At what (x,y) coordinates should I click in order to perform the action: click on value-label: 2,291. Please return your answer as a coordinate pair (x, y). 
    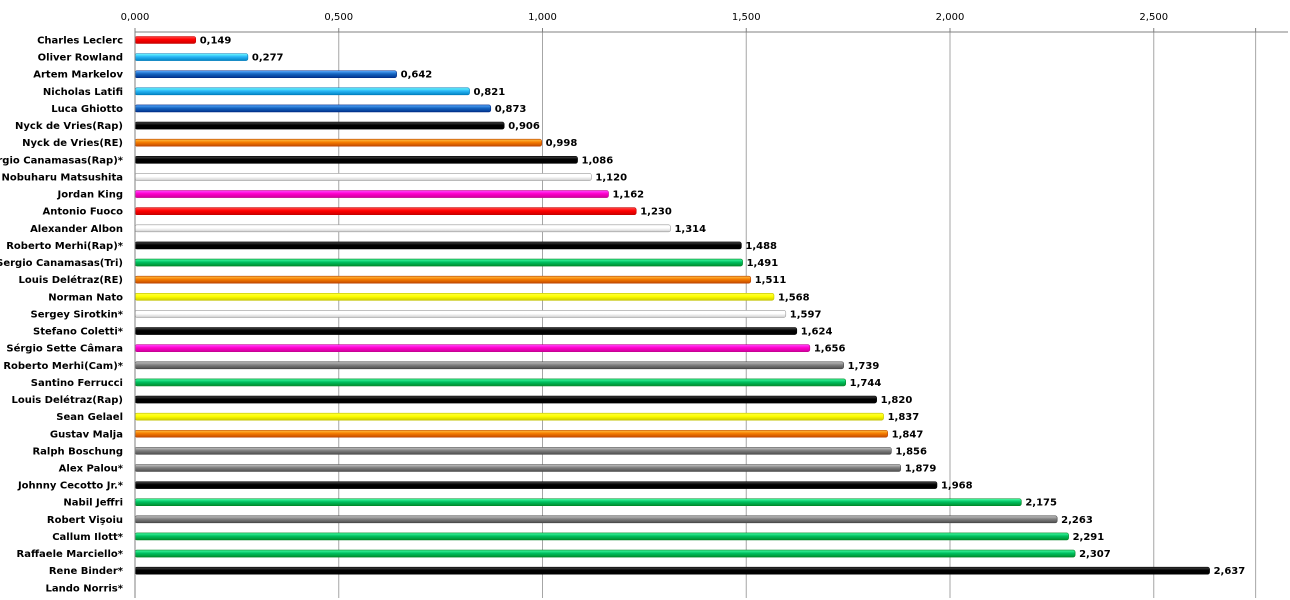
    Looking at the image, I should click on (1089, 537).